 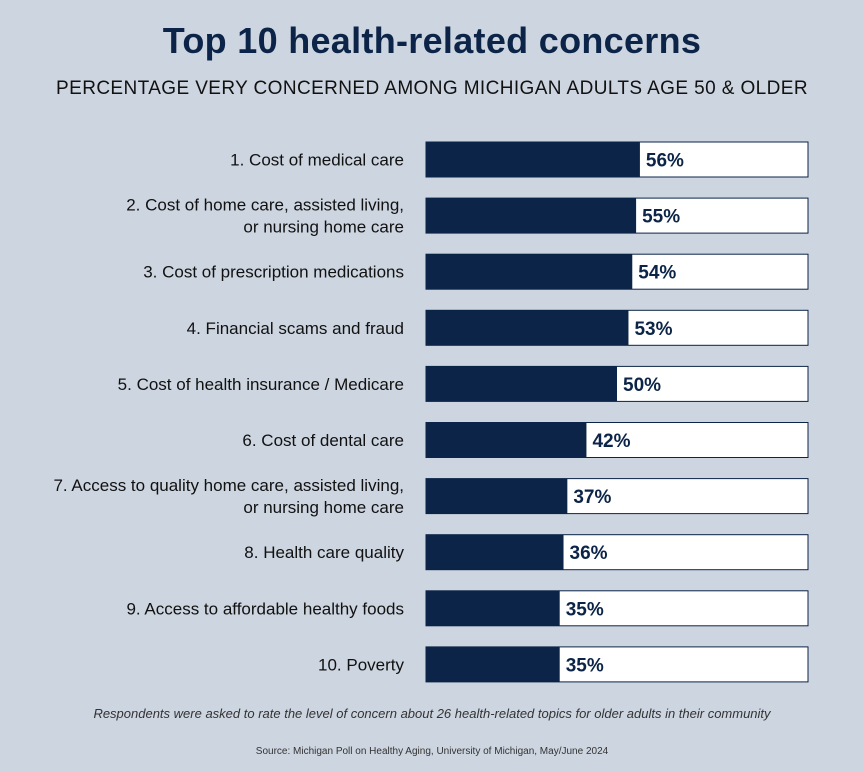 I want to click on category-label: 6. Cost of dental care, so click(x=323, y=440).